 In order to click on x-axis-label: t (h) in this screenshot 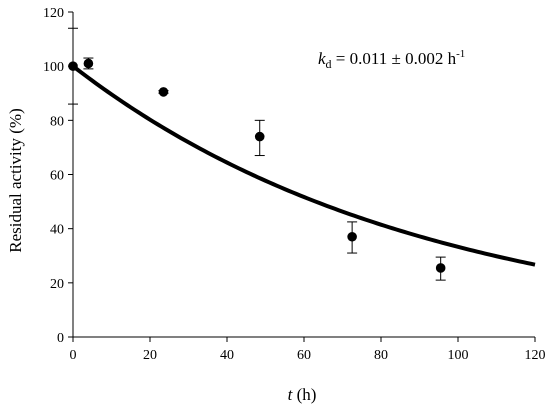, I will do `click(302, 394)`.